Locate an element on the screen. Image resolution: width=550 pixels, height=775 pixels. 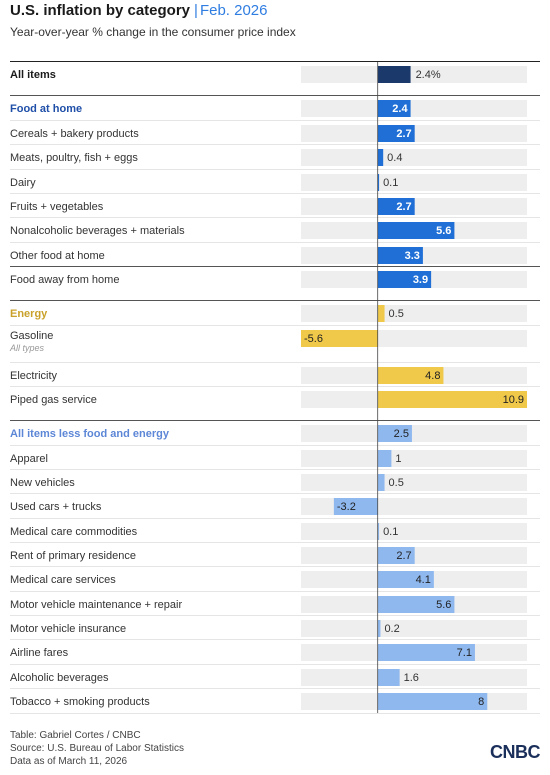
row-label: Motor vehicle insurance is located at coordinates (68, 629).